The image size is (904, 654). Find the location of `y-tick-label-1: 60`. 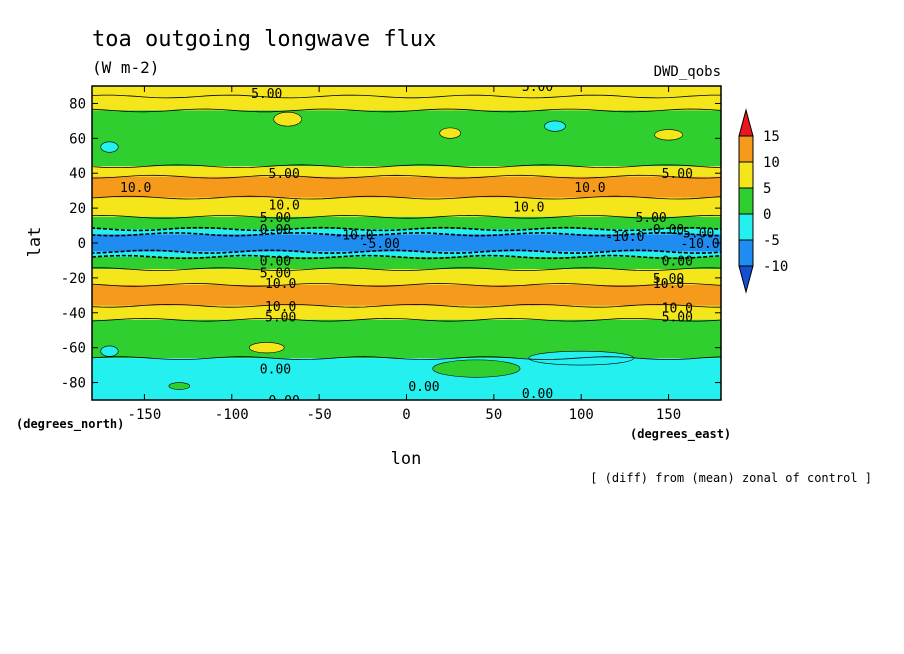

y-tick-label-1: 60 is located at coordinates (77, 139).